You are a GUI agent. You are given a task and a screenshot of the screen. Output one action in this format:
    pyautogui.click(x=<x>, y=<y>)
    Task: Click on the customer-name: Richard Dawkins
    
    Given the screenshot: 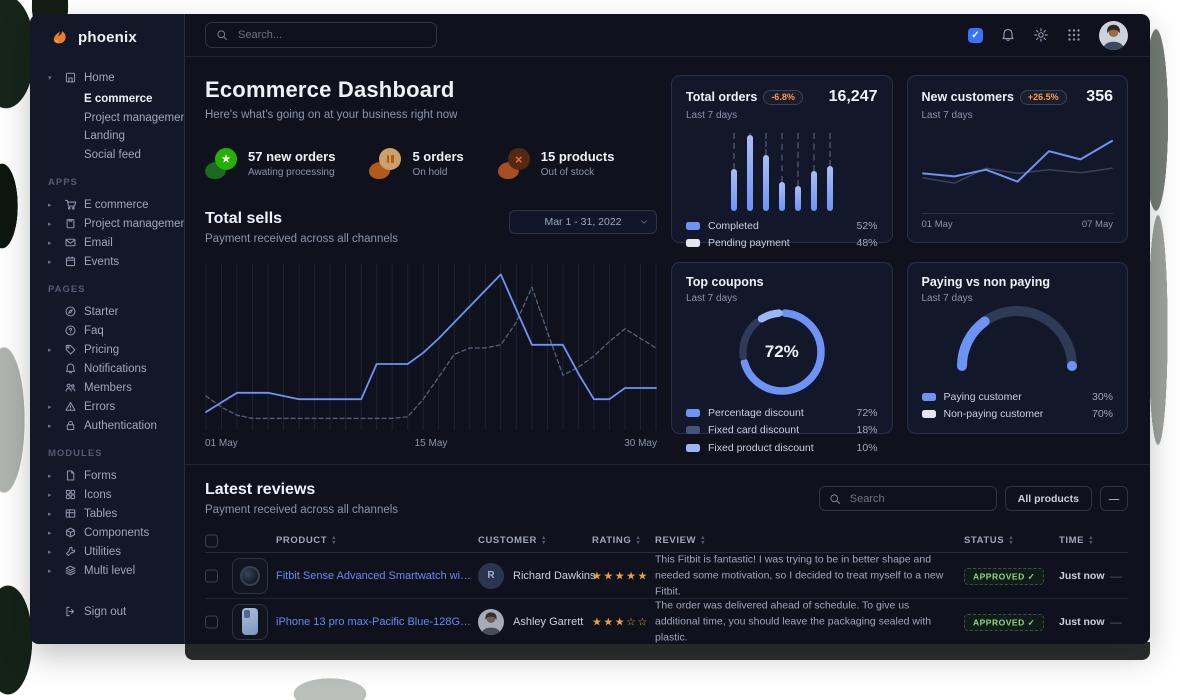 What is the action you would take?
    pyautogui.click(x=554, y=575)
    